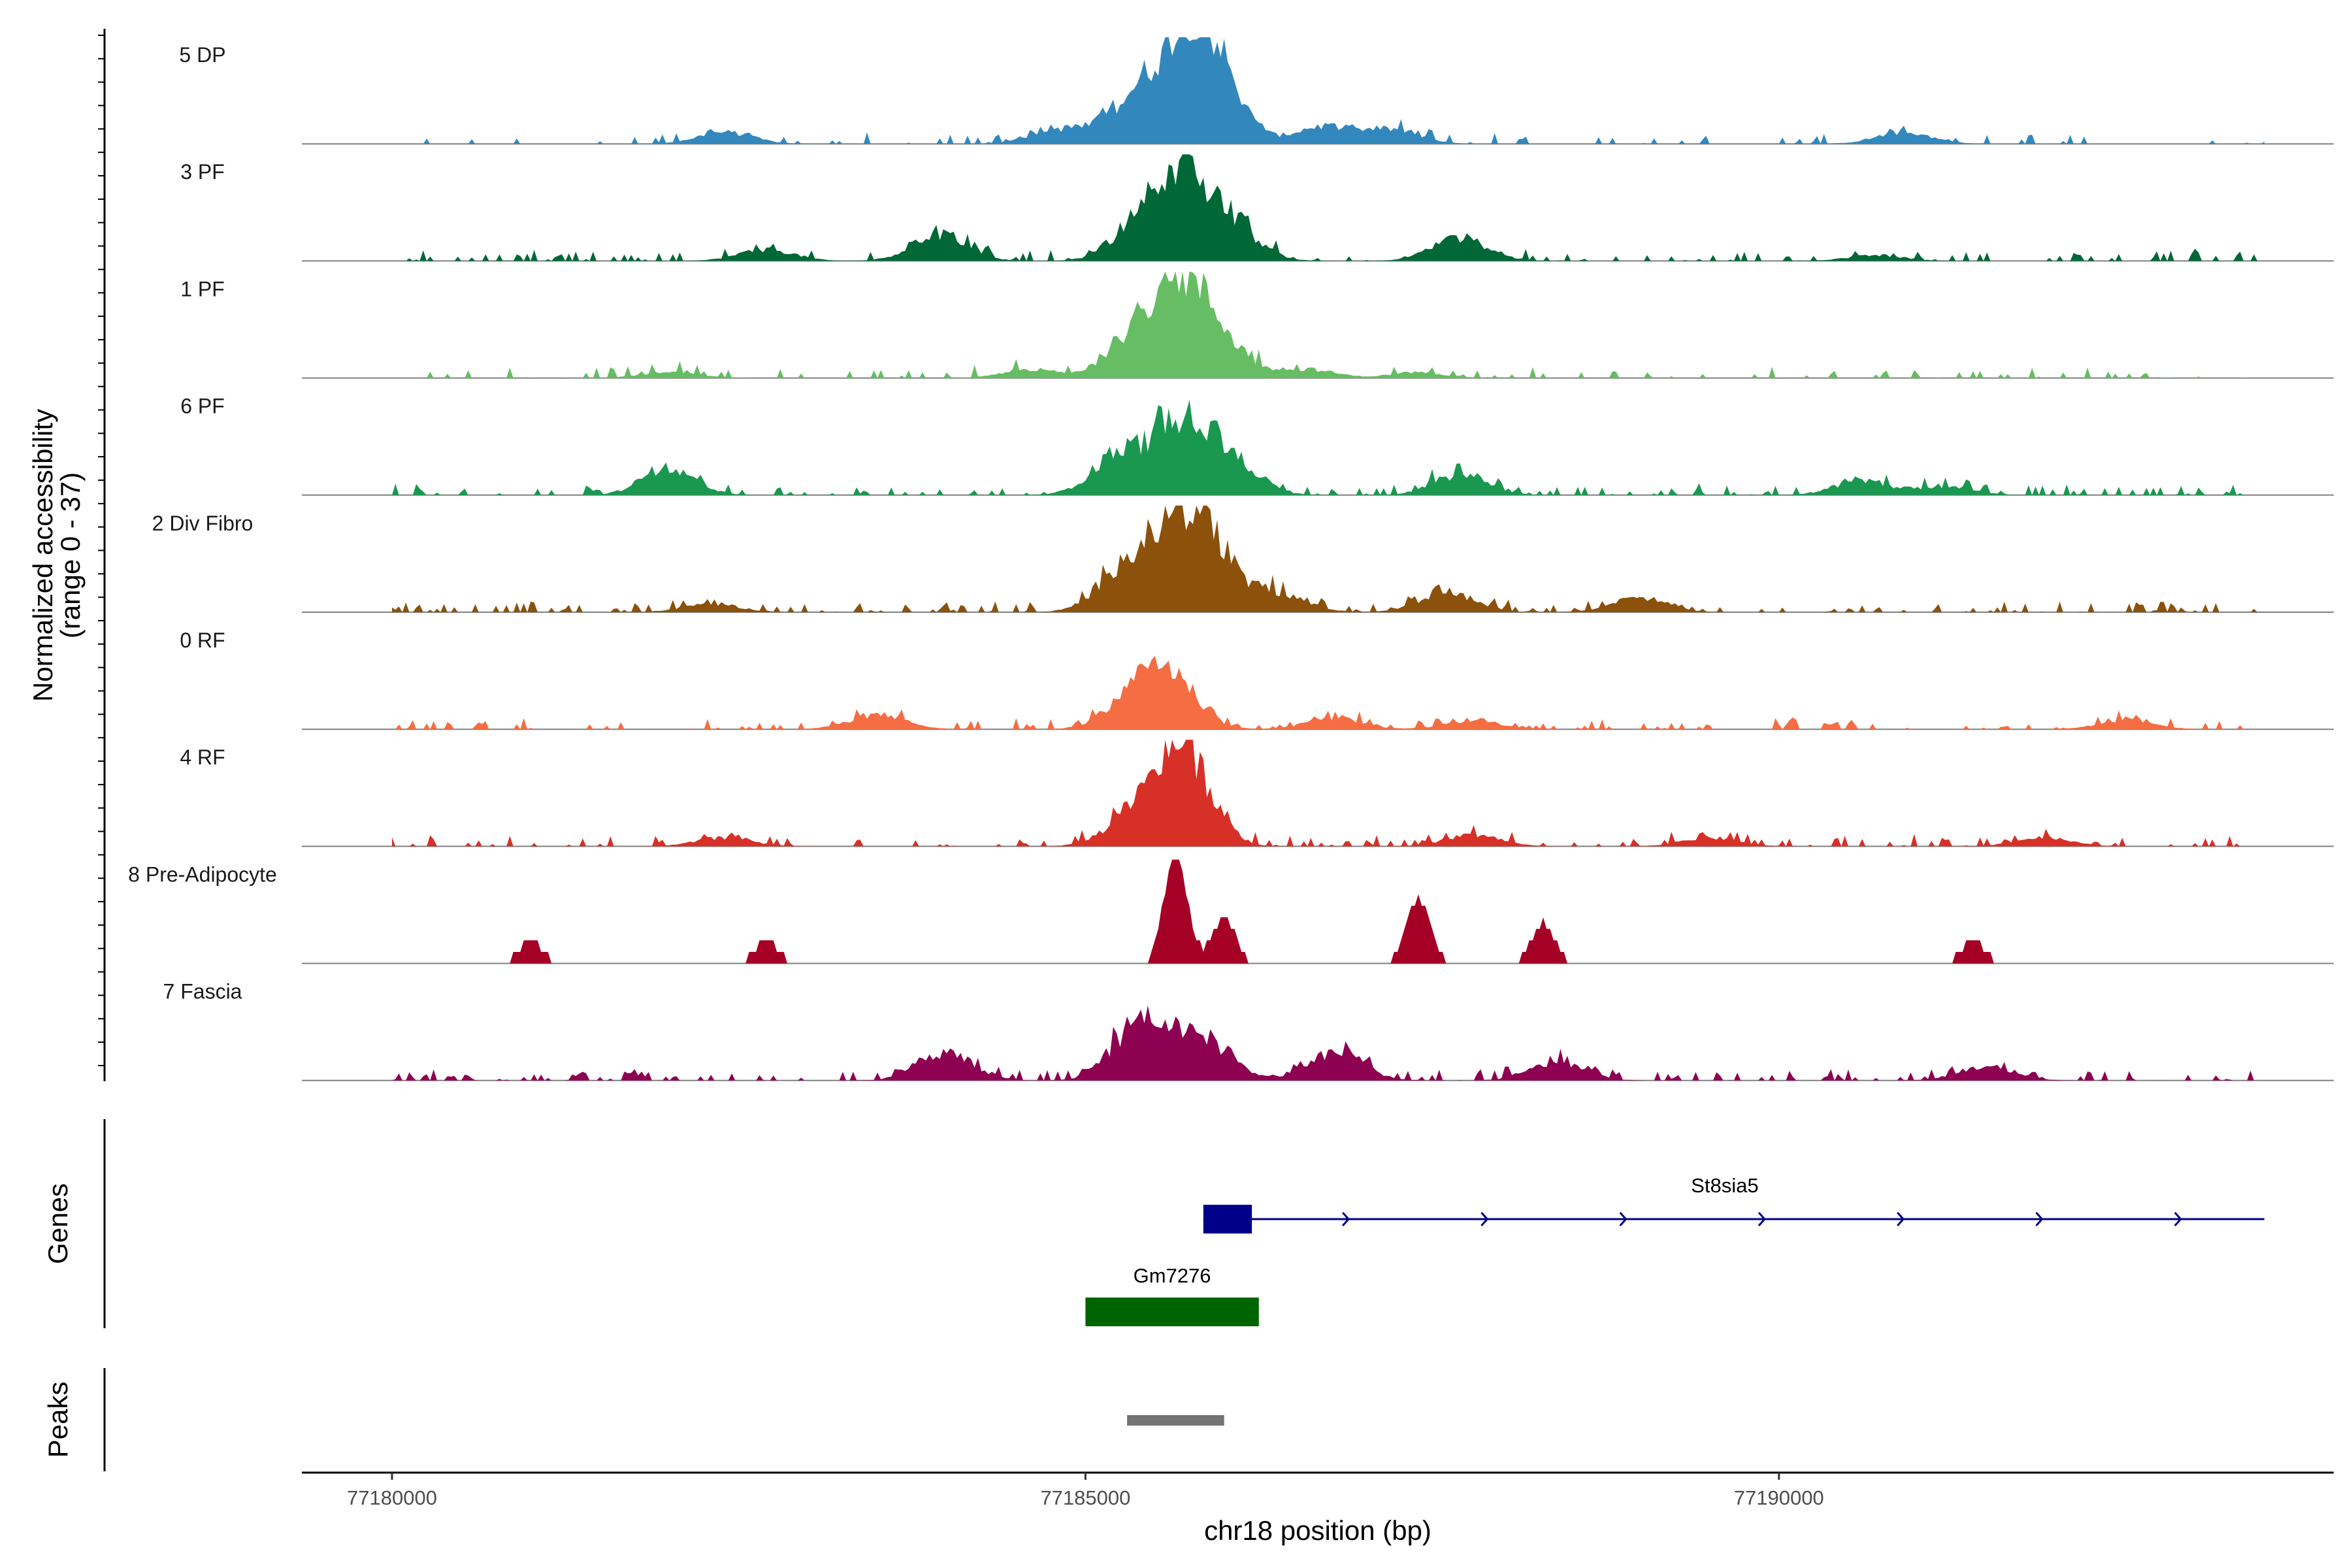 This screenshot has height=1568, width=2352. I want to click on coverage-track: 0 RF, so click(1257, 679).